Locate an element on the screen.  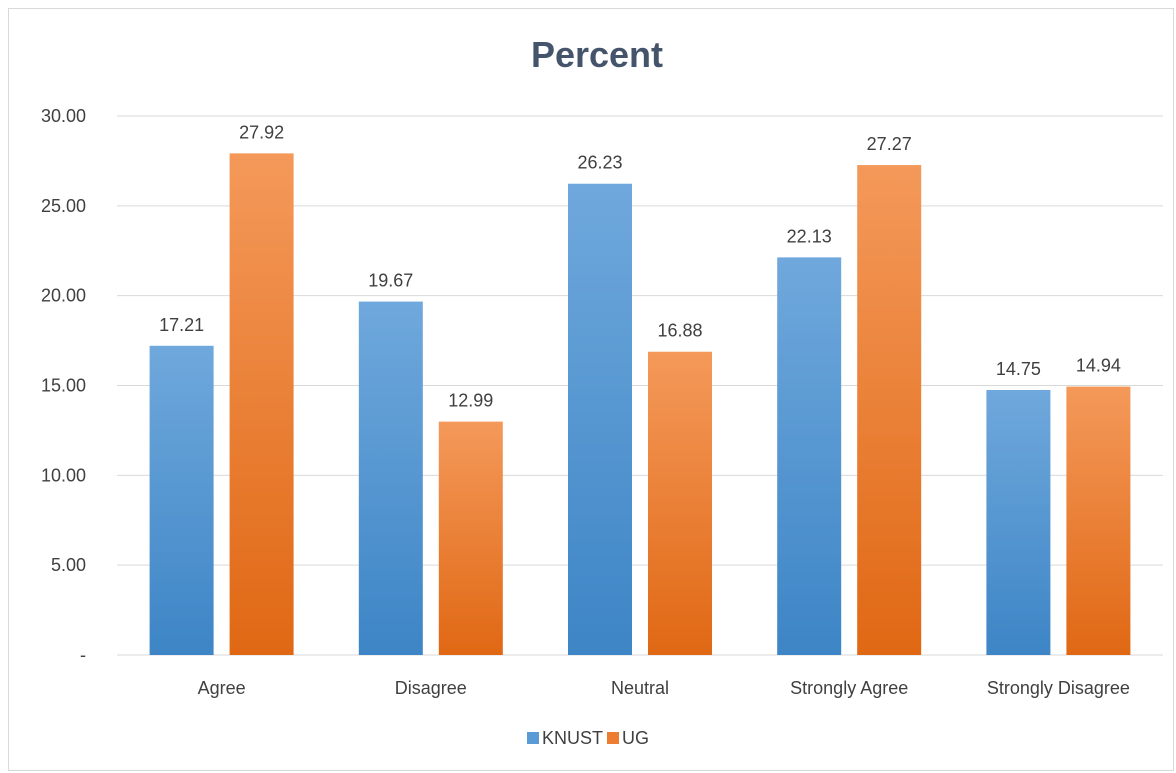
y-tick-label: 5.00 is located at coordinates (68, 565).